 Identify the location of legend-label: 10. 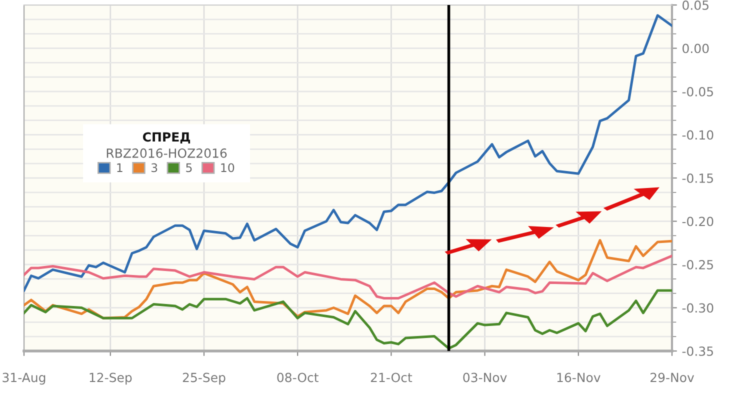
(227, 167).